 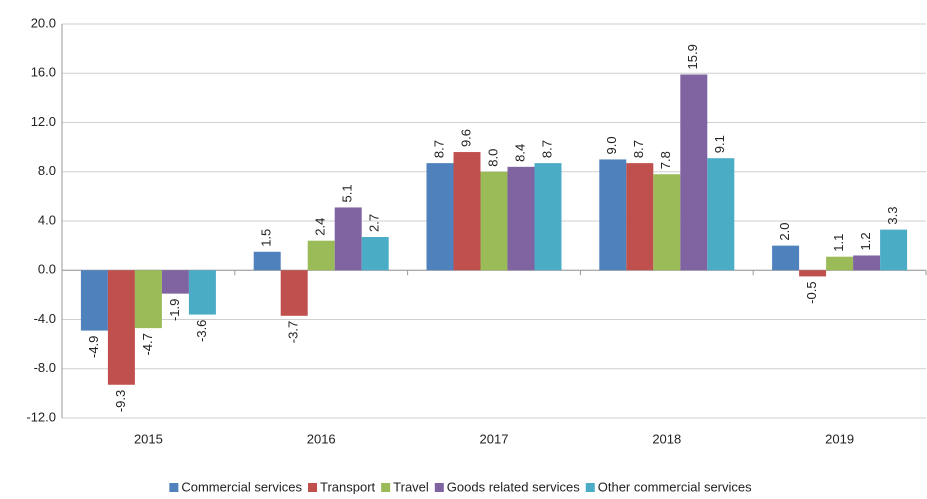 What do you see at coordinates (45, 367) in the screenshot?
I see `y-tick-label: -8.0` at bounding box center [45, 367].